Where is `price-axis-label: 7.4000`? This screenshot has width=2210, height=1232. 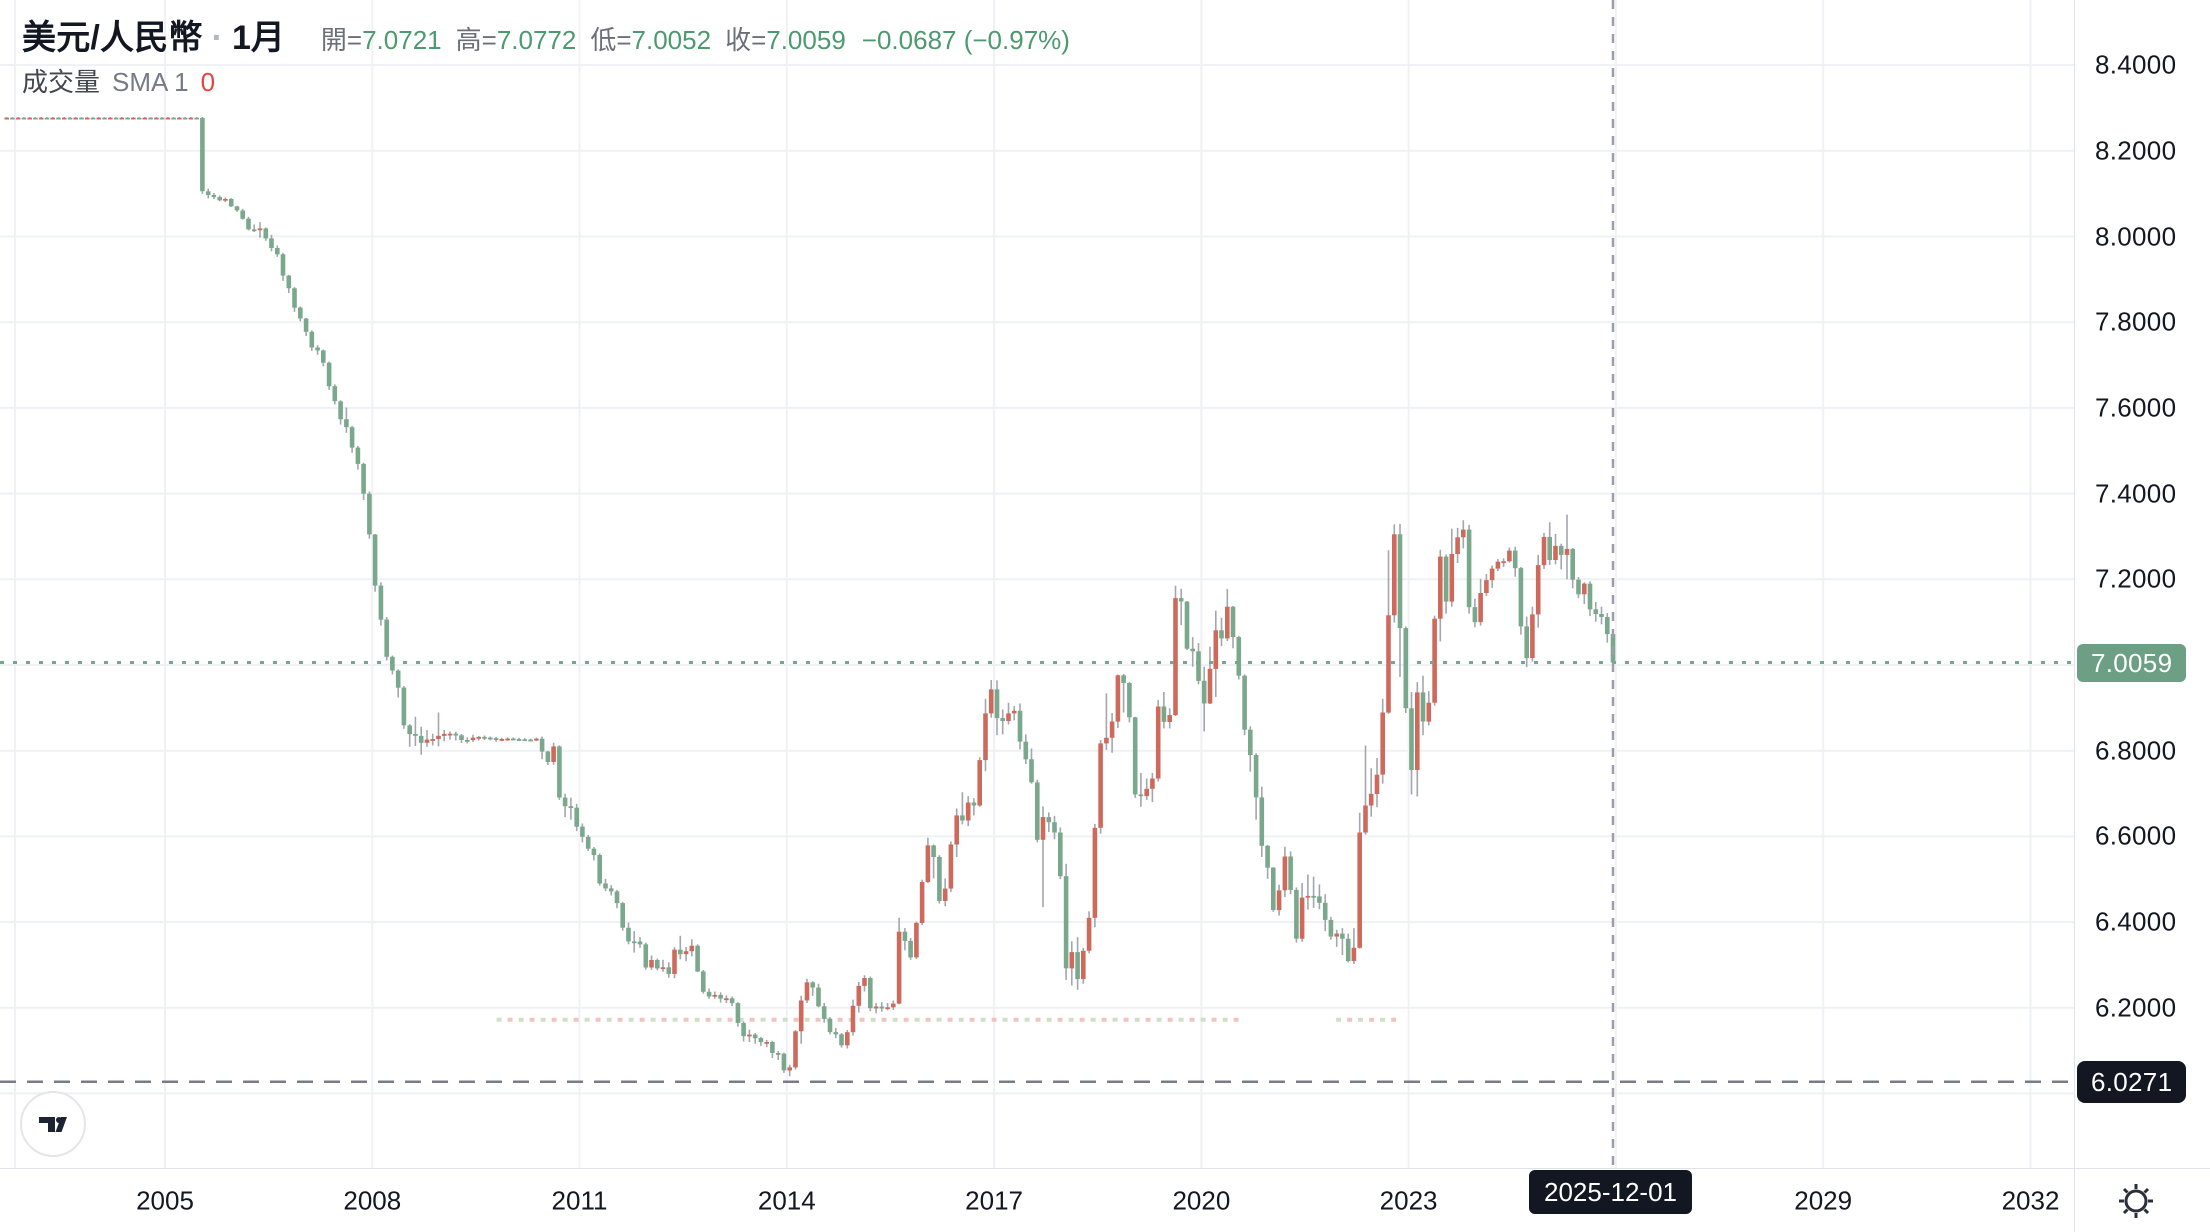
price-axis-label: 7.4000 is located at coordinates (2136, 493).